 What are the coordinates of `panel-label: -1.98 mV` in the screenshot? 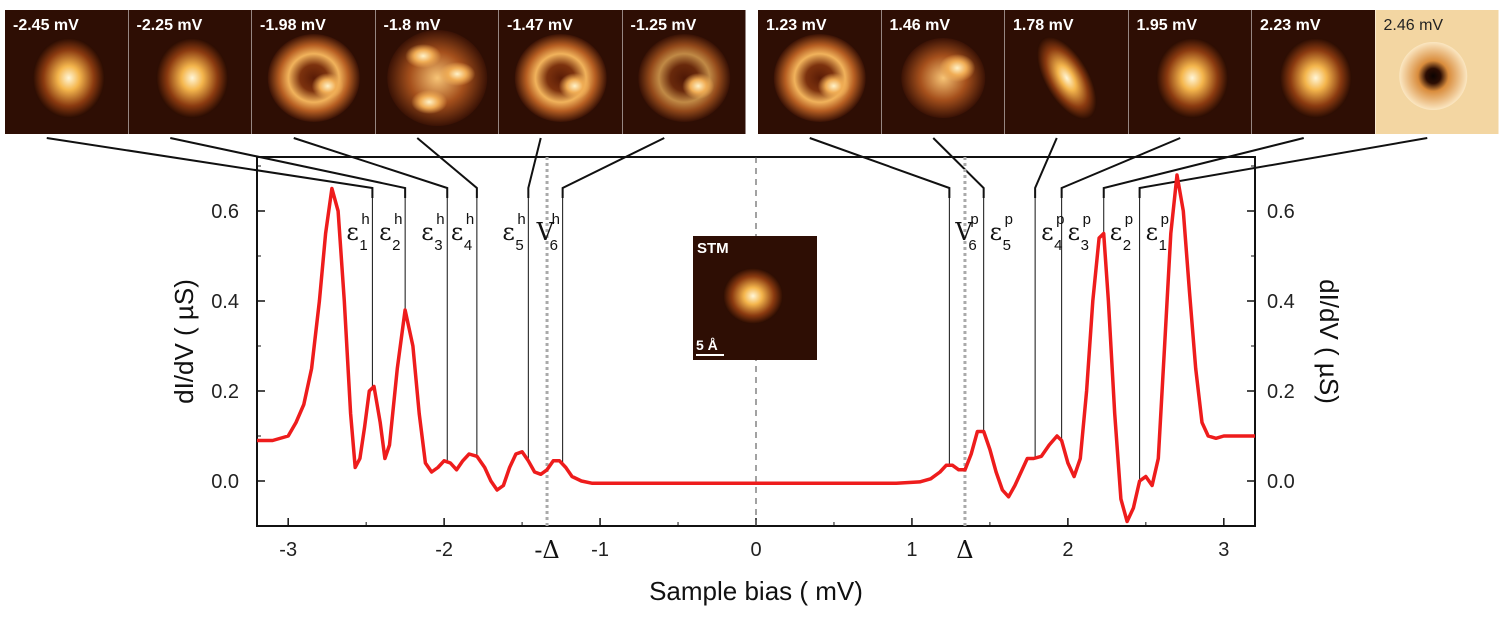 It's located at (293, 25).